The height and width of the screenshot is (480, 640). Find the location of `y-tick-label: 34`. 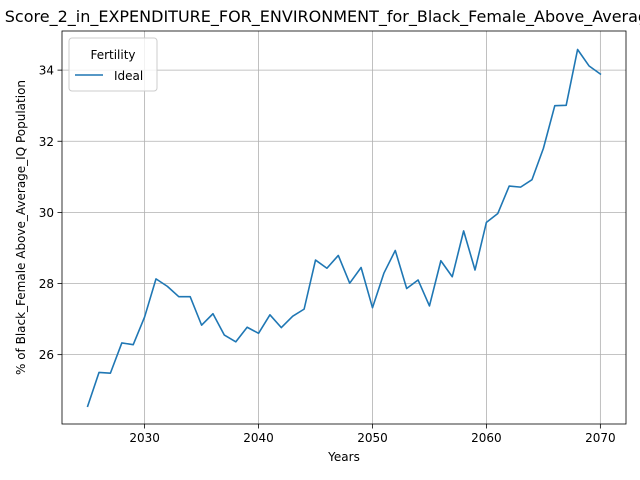

y-tick-label: 34 is located at coordinates (46, 71).